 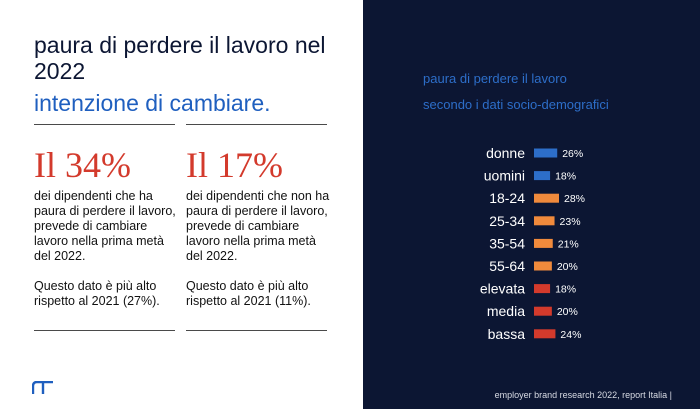 I want to click on category-label: 55-64, so click(x=507, y=266).